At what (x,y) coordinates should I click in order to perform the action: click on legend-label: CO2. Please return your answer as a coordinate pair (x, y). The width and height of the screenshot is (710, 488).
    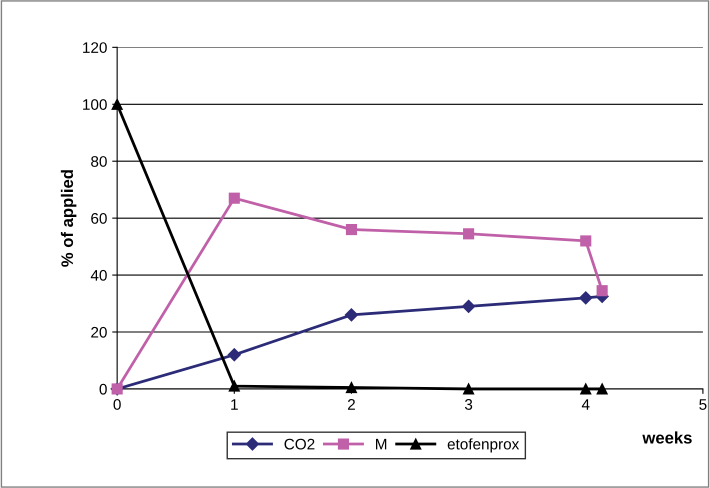
    Looking at the image, I should click on (299, 444).